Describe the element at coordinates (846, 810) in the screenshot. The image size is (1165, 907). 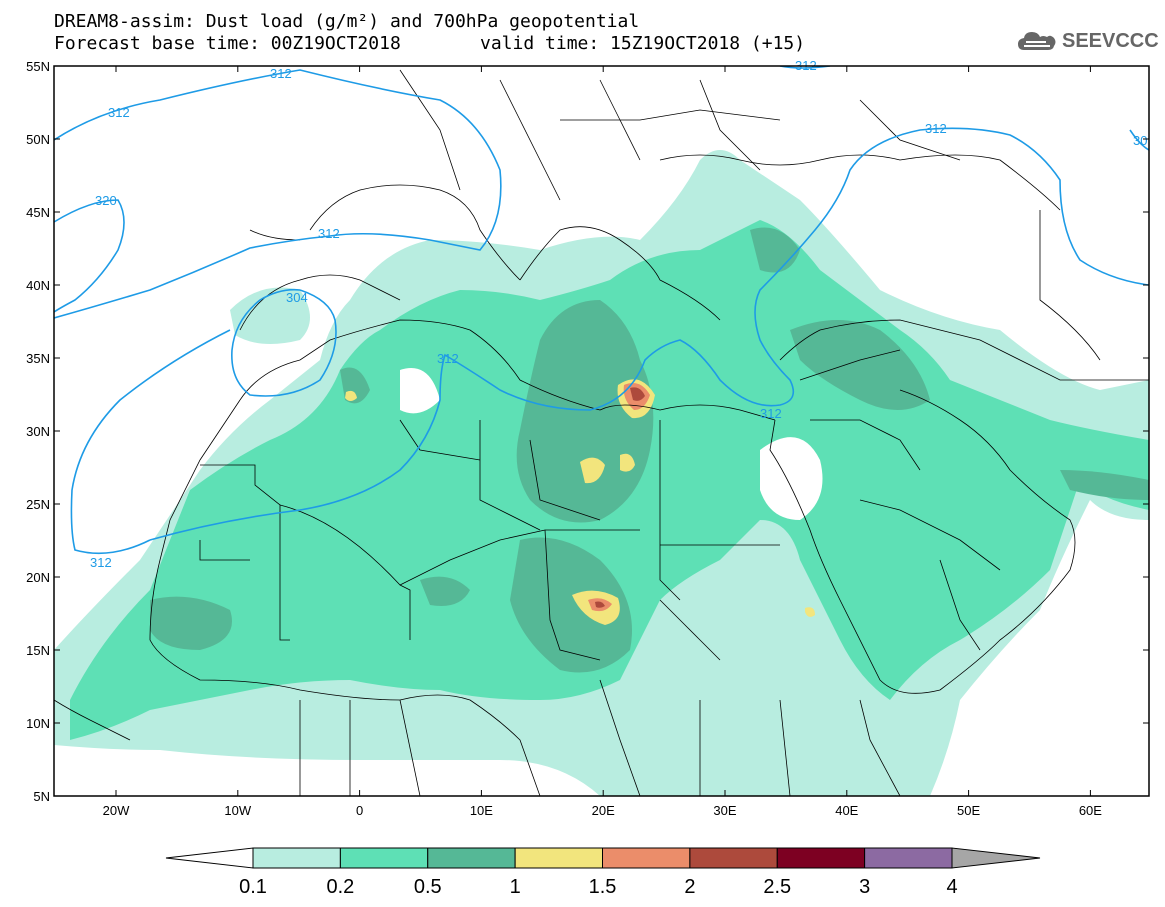
I see `longitude-label: 40E` at that location.